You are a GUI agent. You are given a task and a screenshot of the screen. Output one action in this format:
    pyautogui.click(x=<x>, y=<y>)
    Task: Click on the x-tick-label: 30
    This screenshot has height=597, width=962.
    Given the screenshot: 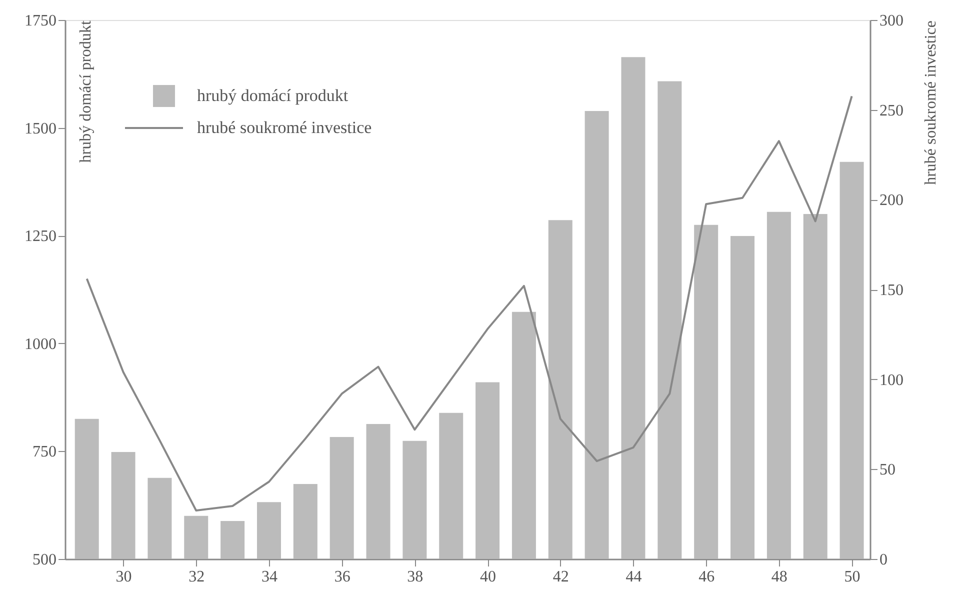 What is the action you would take?
    pyautogui.click(x=124, y=577)
    